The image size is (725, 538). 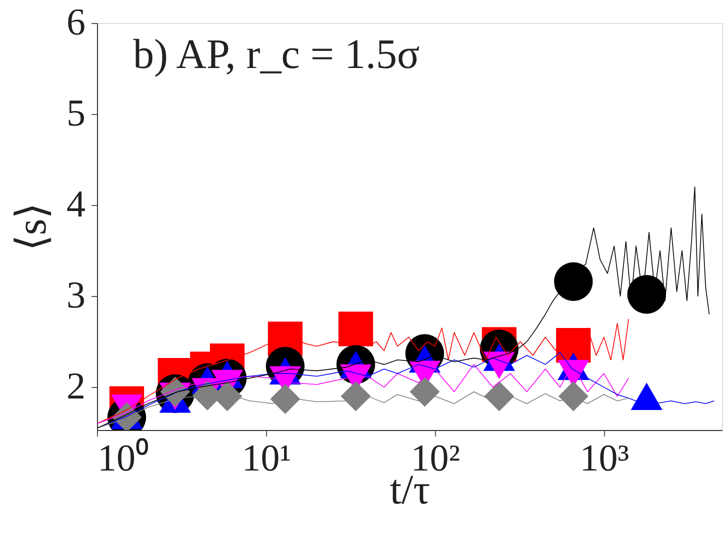 I want to click on y-tick-label: 2, so click(x=76, y=387).